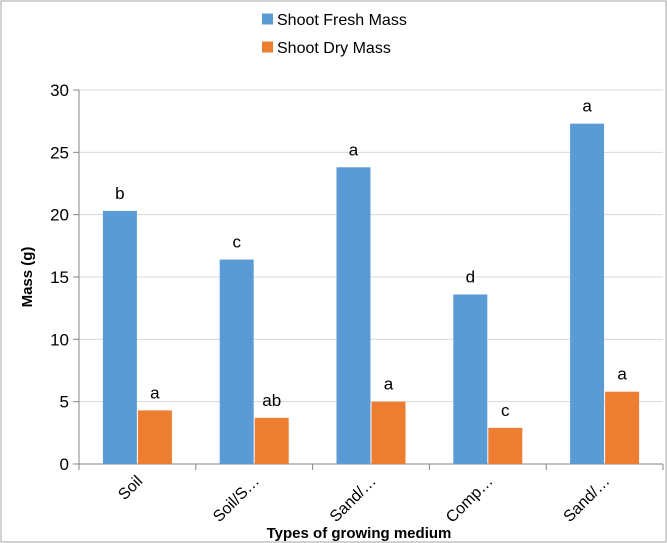 The width and height of the screenshot is (667, 543). I want to click on y-tick-label: 5, so click(64, 402).